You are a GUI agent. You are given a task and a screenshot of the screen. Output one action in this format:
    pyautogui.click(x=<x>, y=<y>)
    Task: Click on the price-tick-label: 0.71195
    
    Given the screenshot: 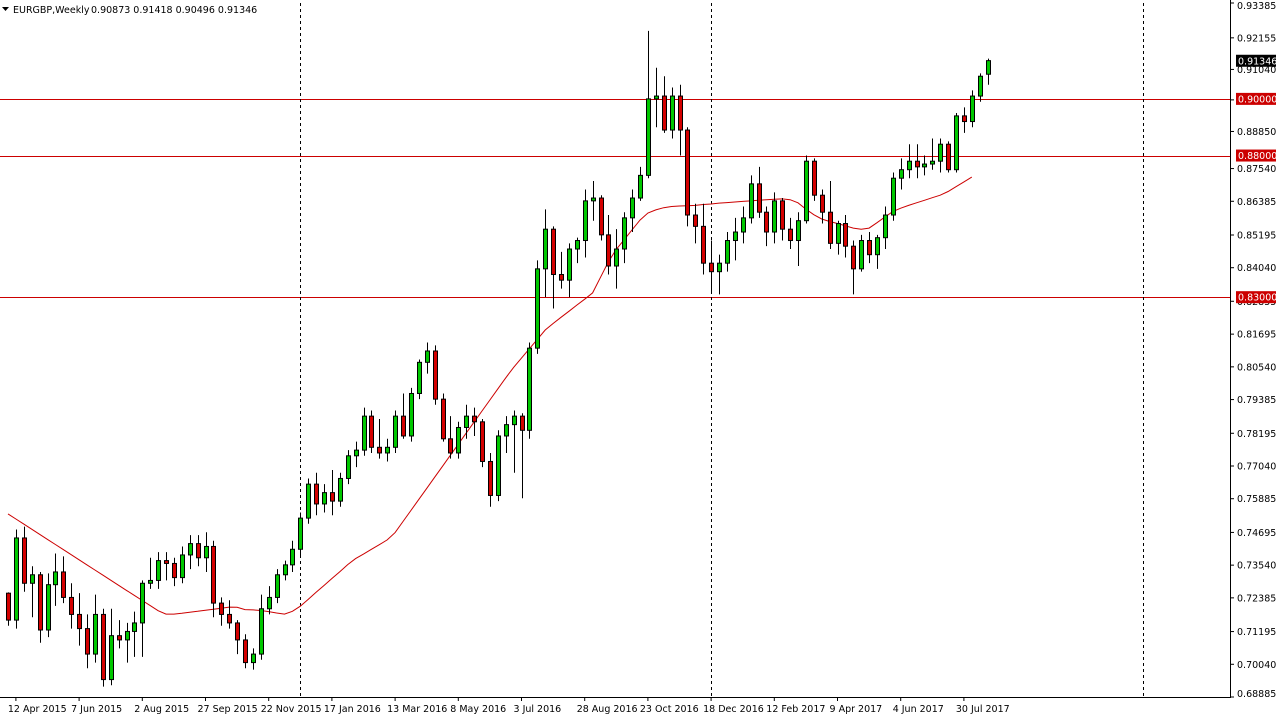 What is the action you would take?
    pyautogui.click(x=1256, y=632)
    